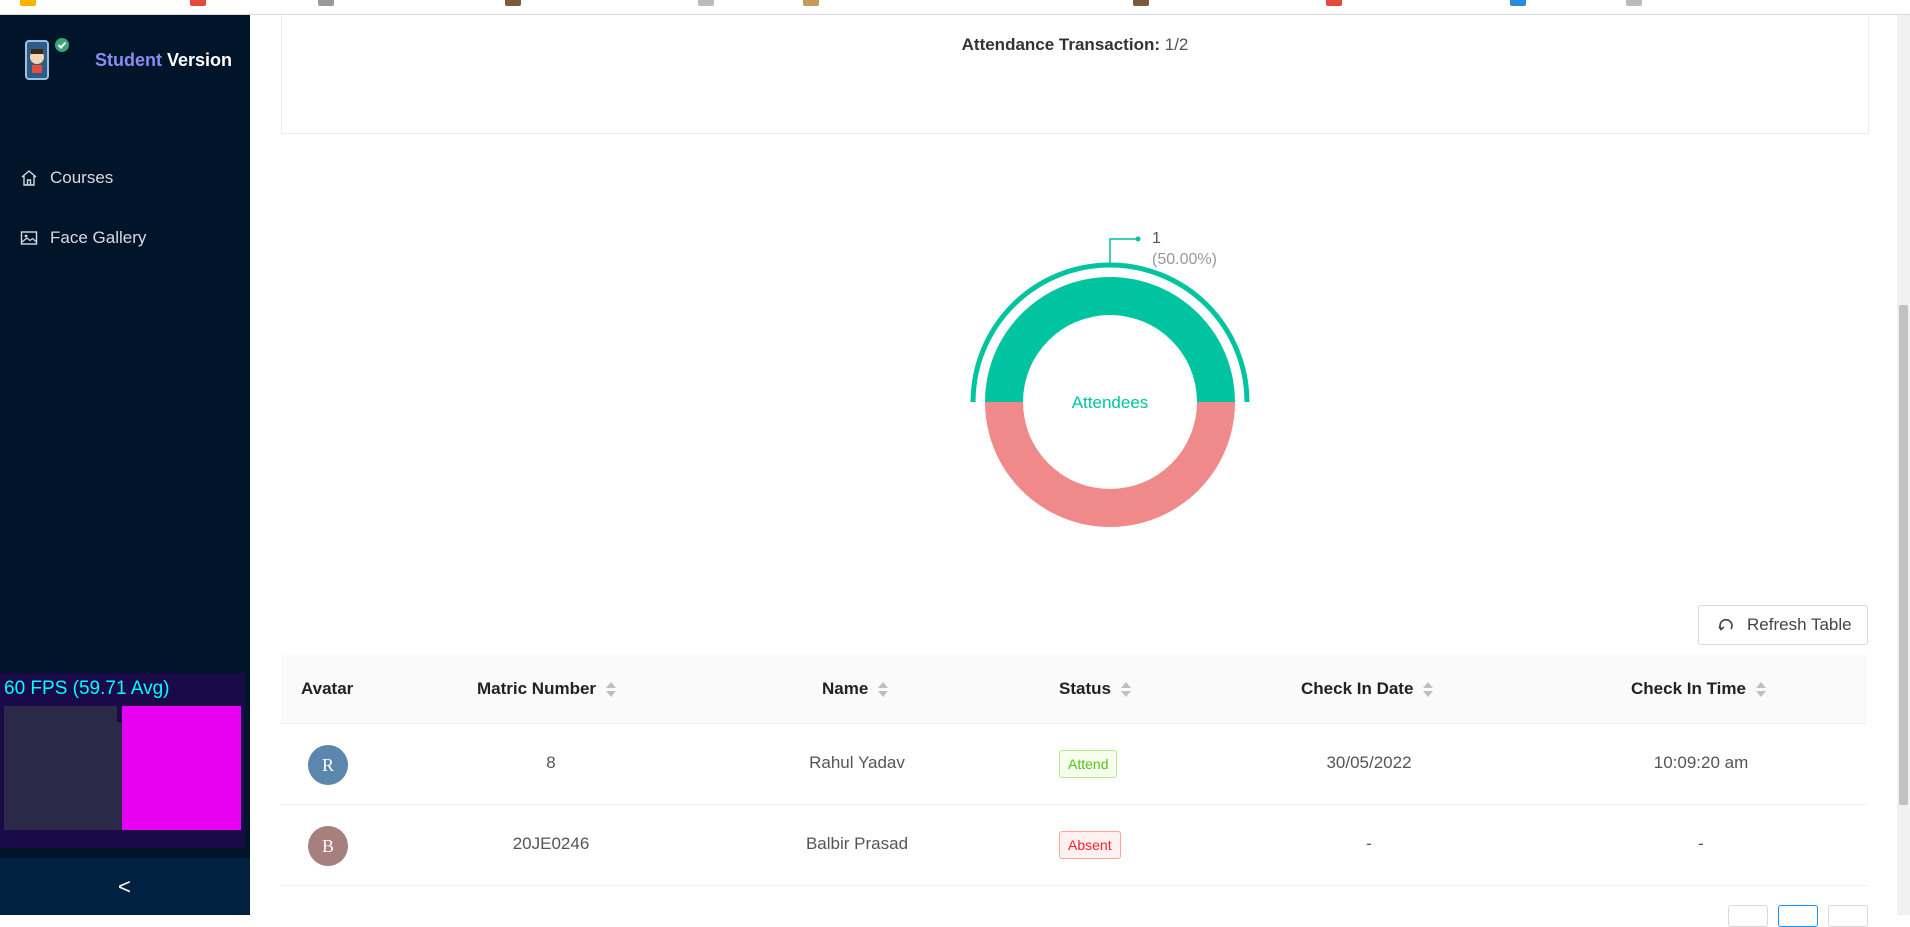 The width and height of the screenshot is (1910, 927). I want to click on fps-graph-bar, so click(181, 768).